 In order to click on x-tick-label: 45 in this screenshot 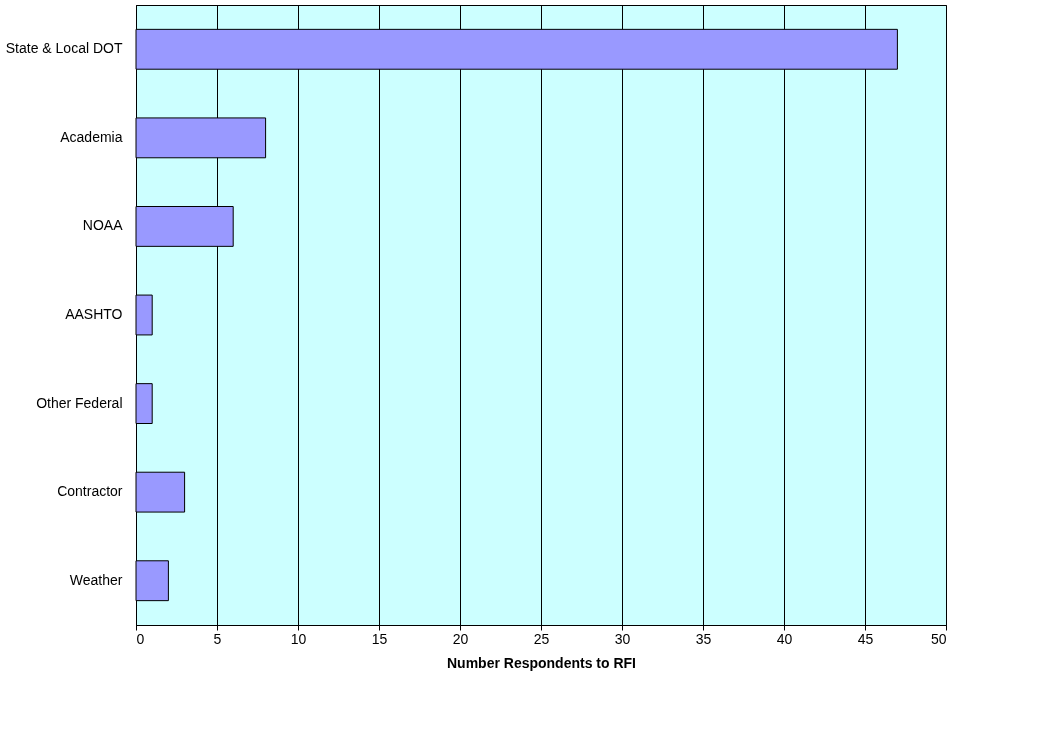, I will do `click(865, 638)`.